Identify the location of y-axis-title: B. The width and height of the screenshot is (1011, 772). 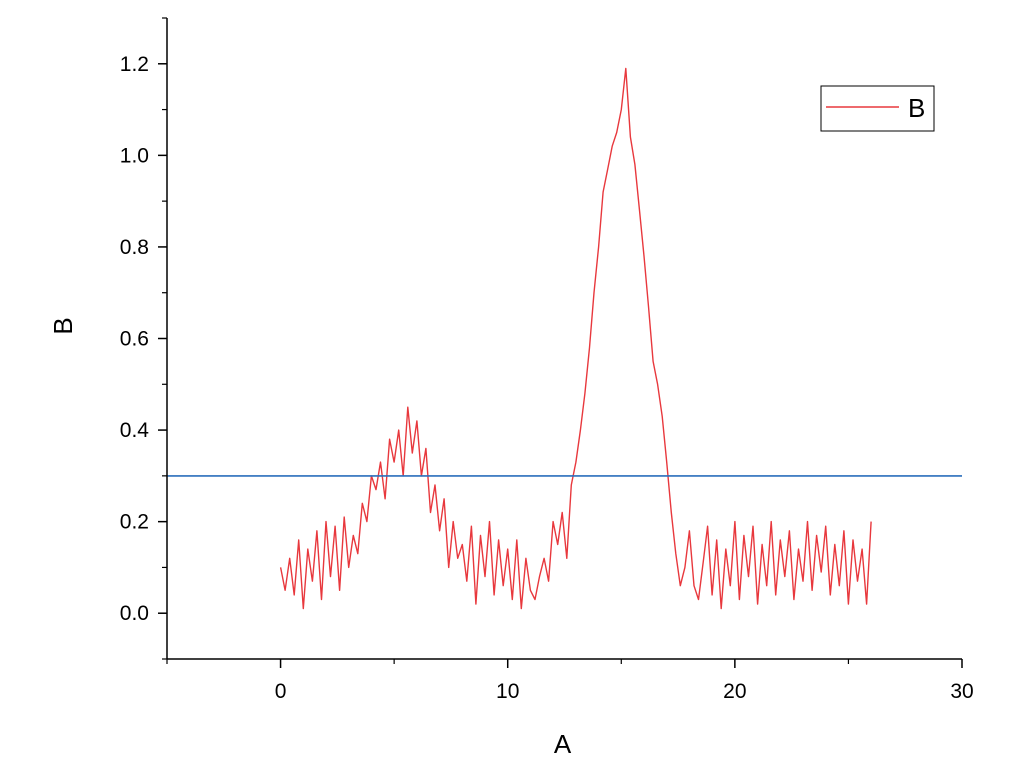
(63, 325).